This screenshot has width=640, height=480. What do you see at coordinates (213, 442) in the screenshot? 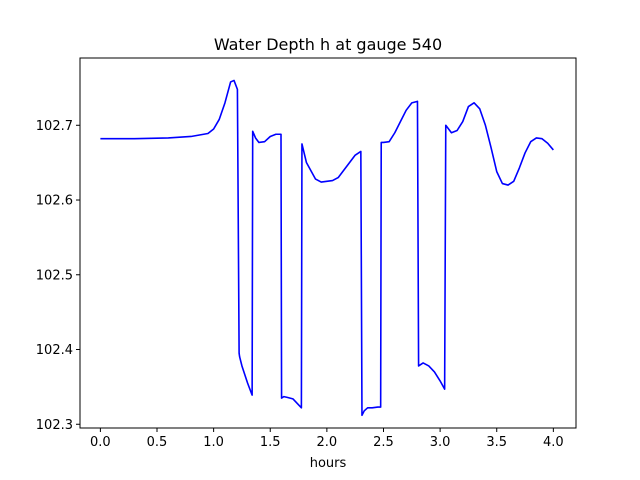
I see `x-tick-label: 1.0` at bounding box center [213, 442].